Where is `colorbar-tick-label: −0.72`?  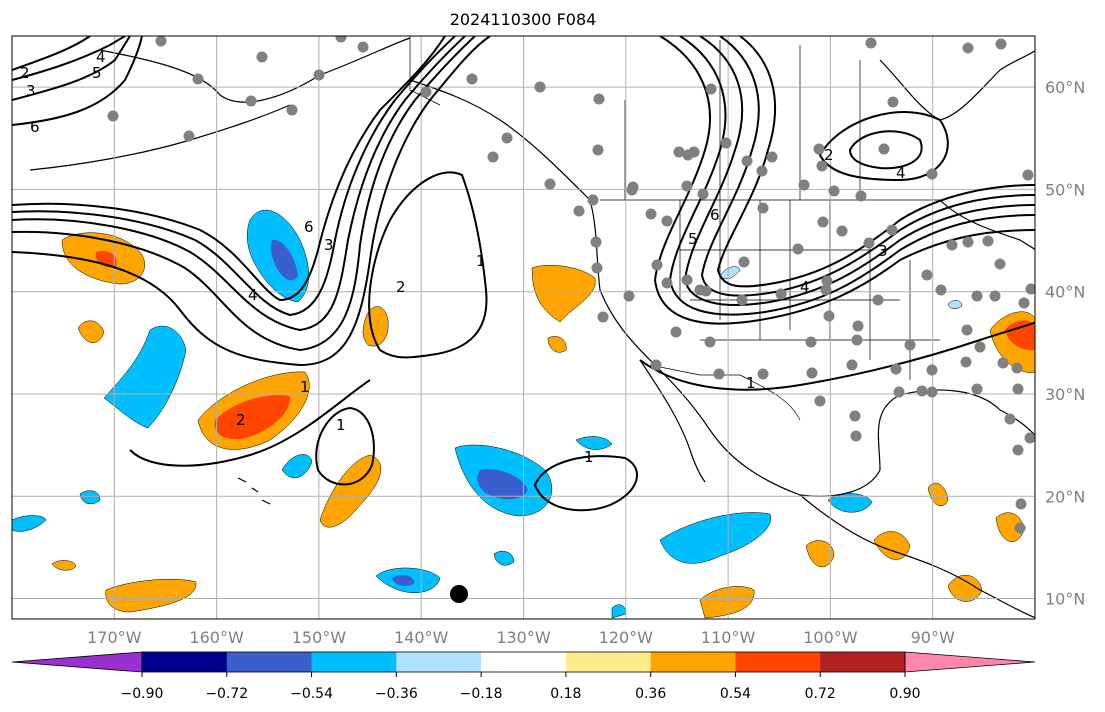 colorbar-tick-label: −0.72 is located at coordinates (226, 694).